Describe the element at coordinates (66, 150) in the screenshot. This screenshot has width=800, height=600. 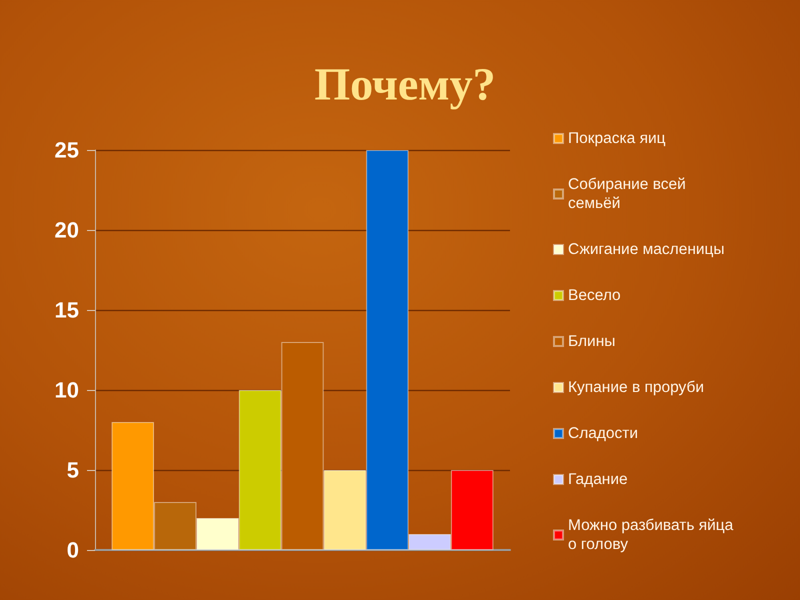
I see `y-tick-label: 25` at that location.